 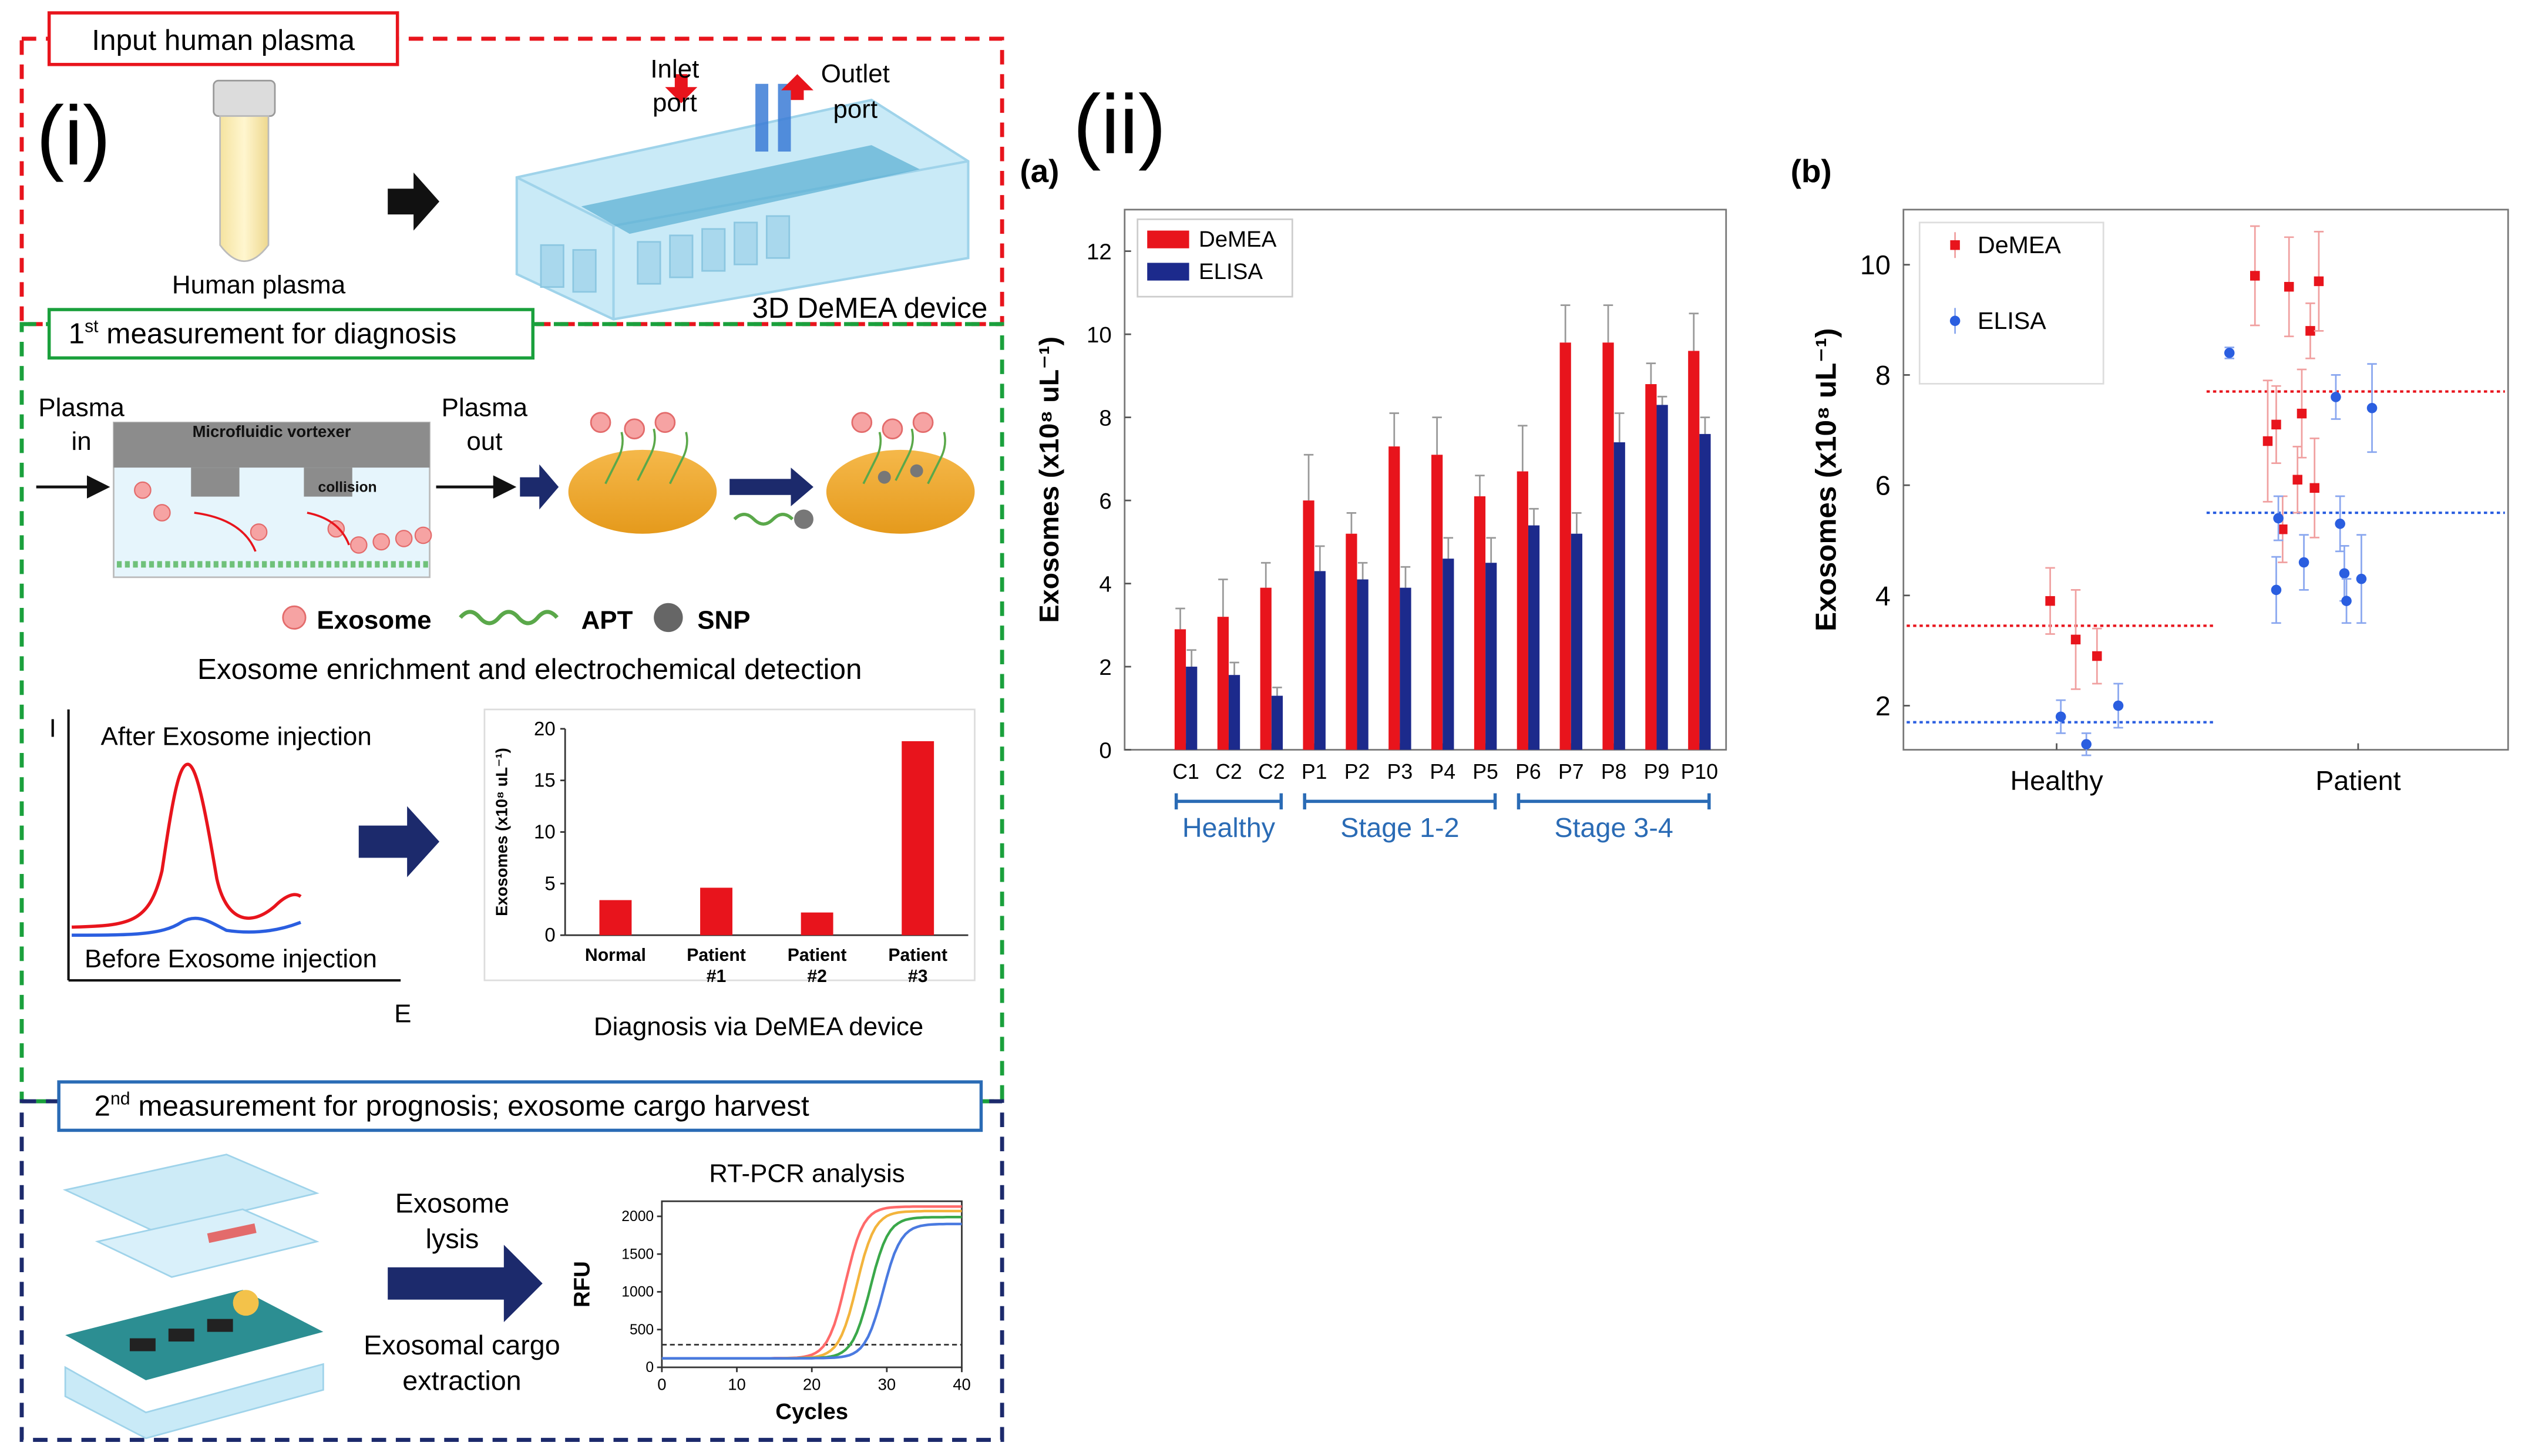 What do you see at coordinates (717, 976) in the screenshot?
I see `mini-category-label: #1` at bounding box center [717, 976].